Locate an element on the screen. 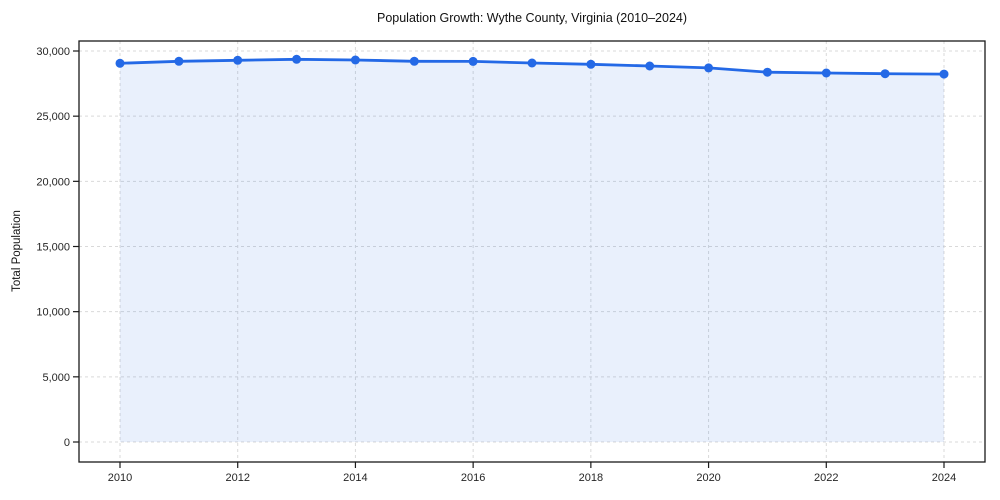 The height and width of the screenshot is (500, 1000). y-tick-label: 20,000 is located at coordinates (53, 182).